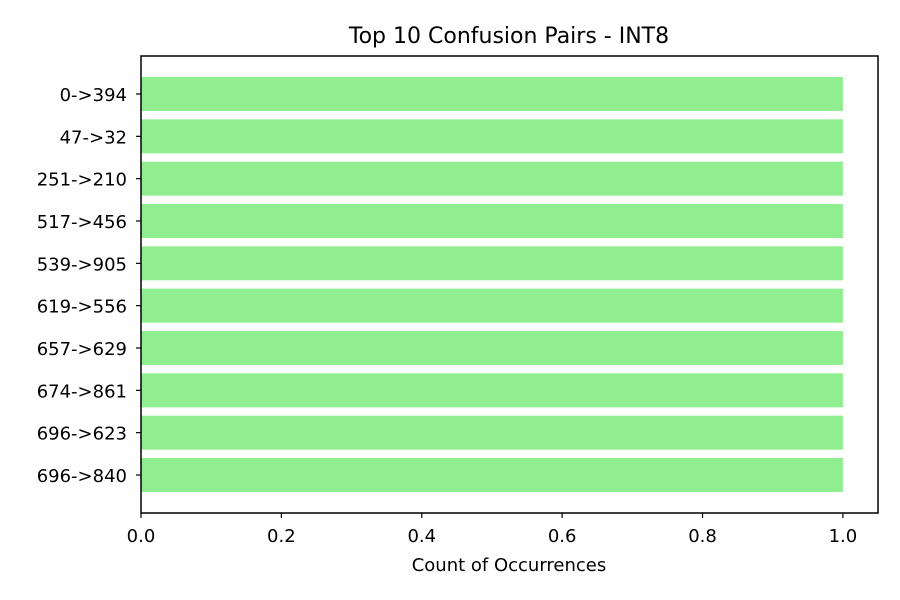  I want to click on bar-517->456, so click(492, 221).